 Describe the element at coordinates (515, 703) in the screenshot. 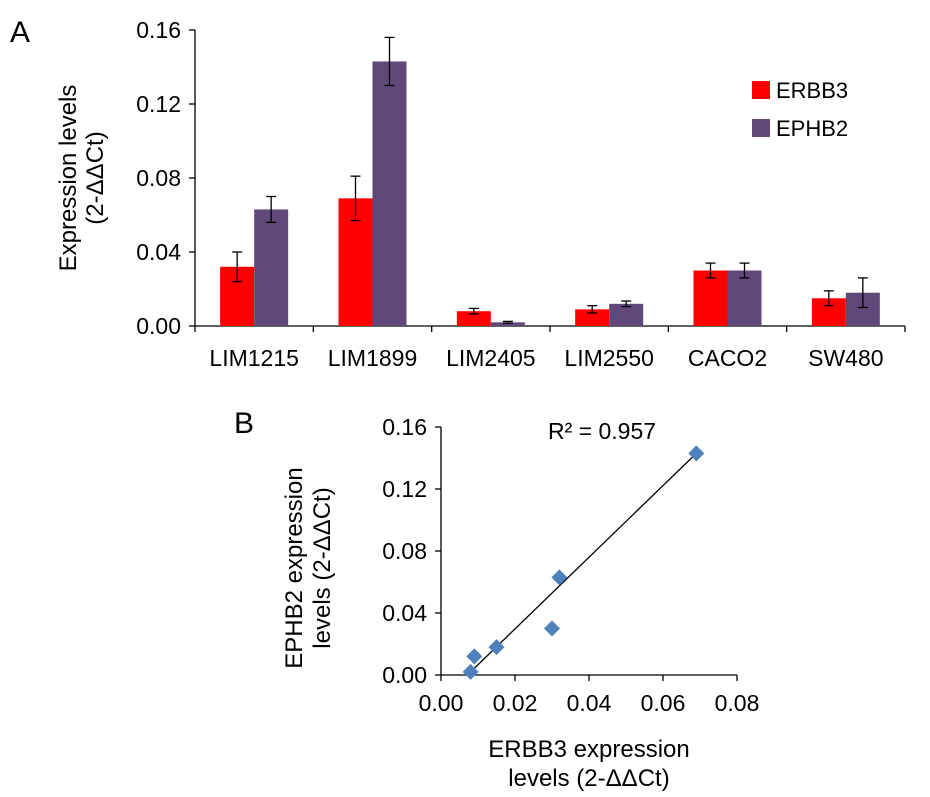

I see `scatter-x-tick-label: 0.02` at that location.